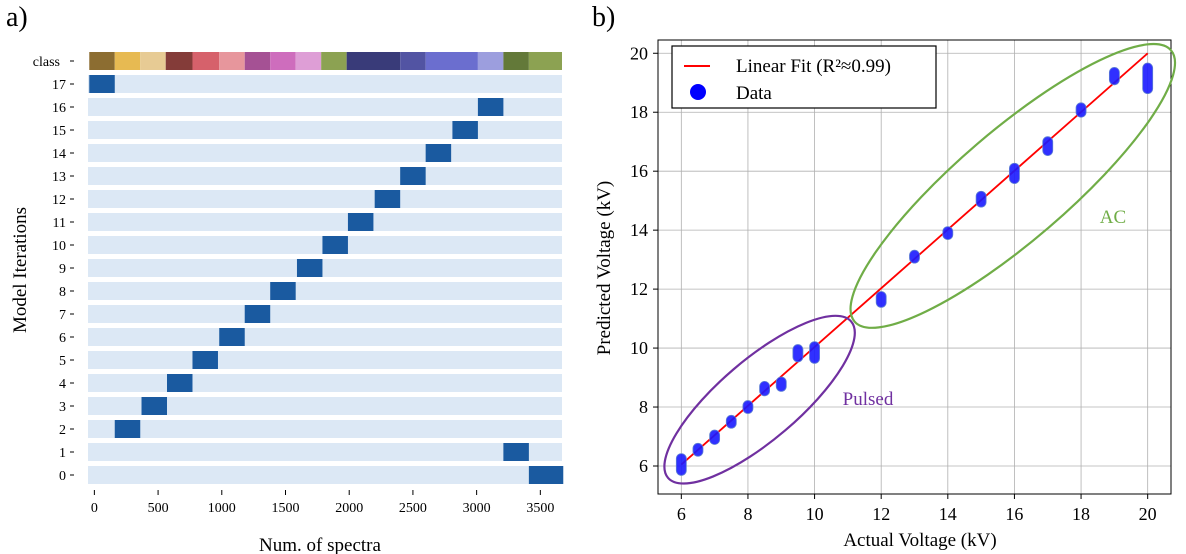 Image resolution: width=1186 pixels, height=554 pixels. Describe the element at coordinates (1014, 514) in the screenshot. I see `x-tick-label: 16` at that location.